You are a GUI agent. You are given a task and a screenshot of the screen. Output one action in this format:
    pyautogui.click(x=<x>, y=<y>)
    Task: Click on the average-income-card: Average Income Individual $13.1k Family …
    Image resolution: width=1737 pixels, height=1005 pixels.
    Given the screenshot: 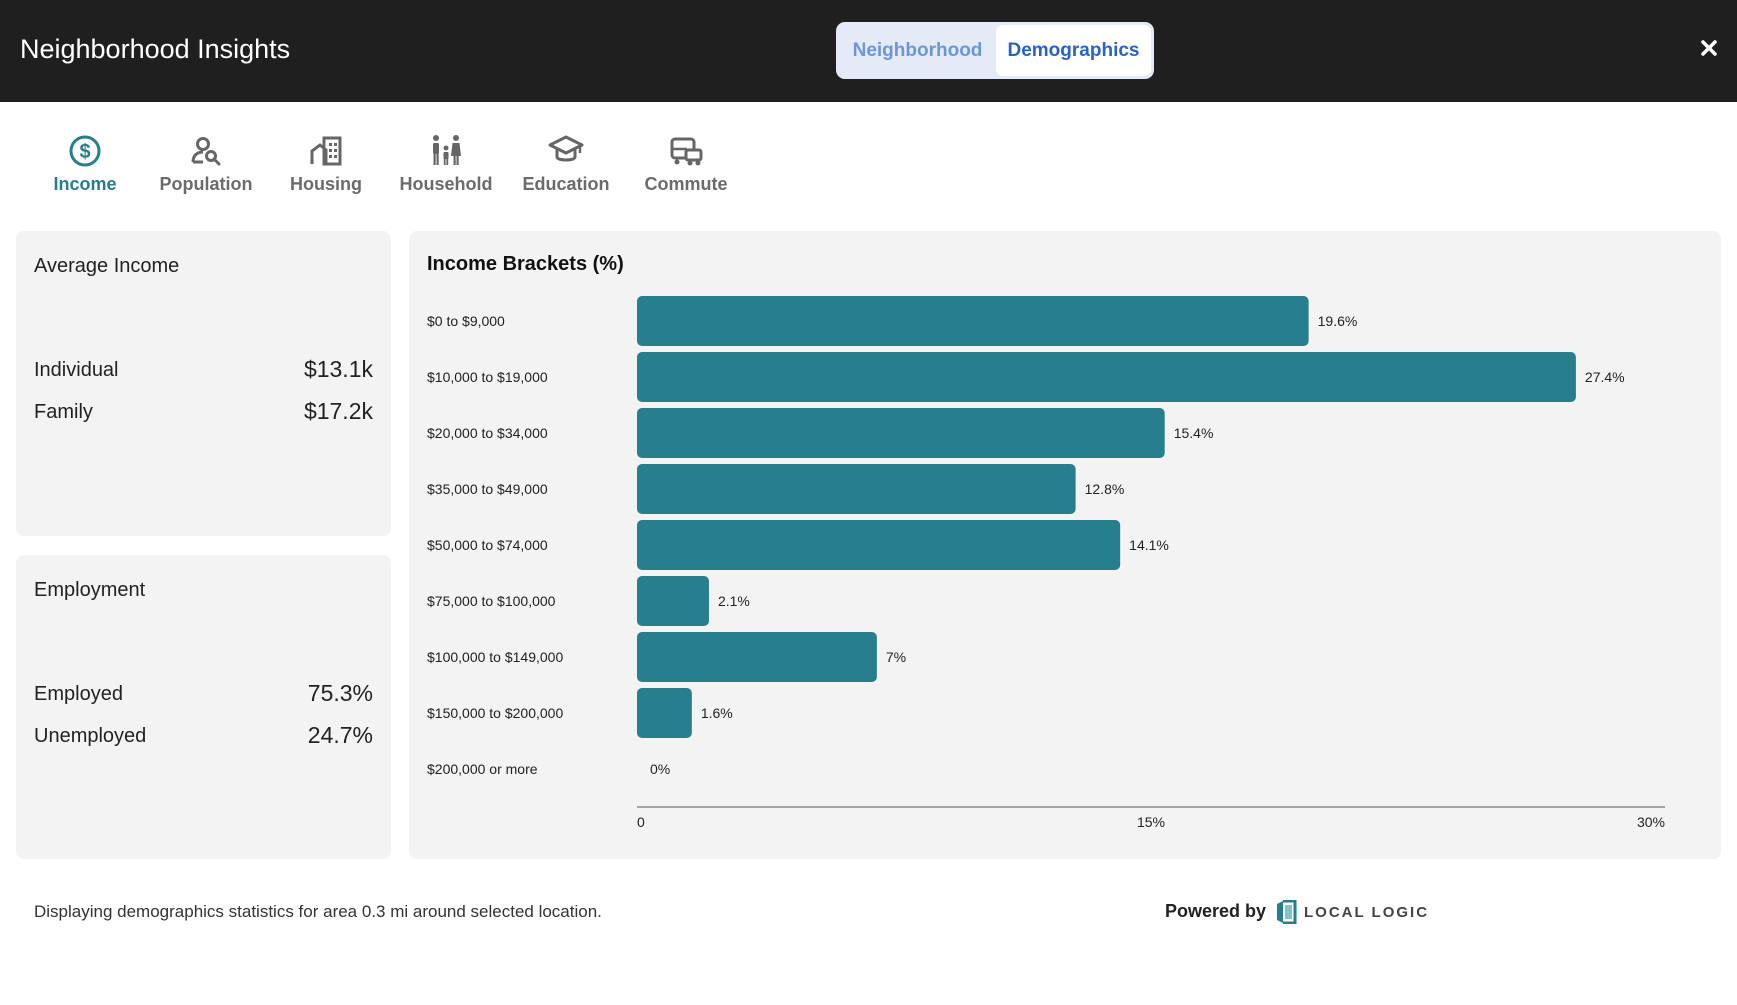 What is the action you would take?
    pyautogui.click(x=203, y=383)
    